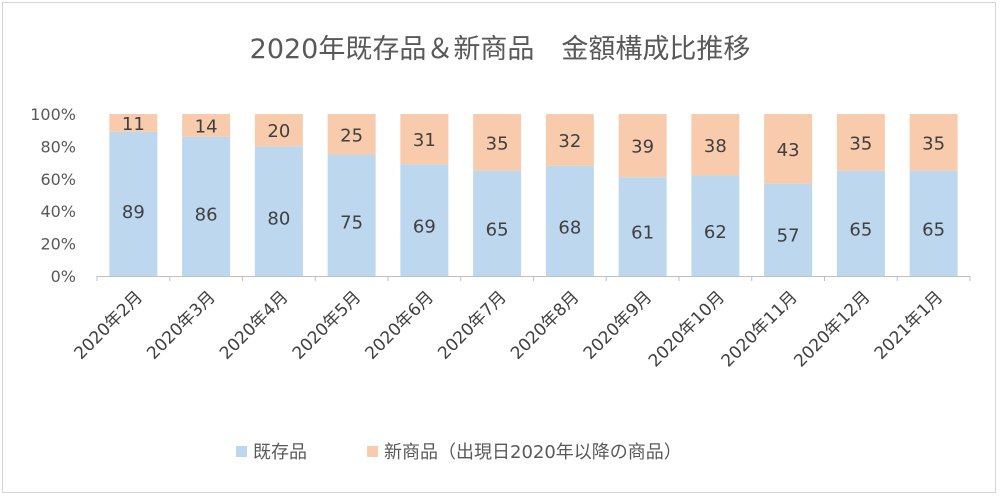  What do you see at coordinates (687, 329) in the screenshot?
I see `x-tick-label: 2020年10月` at bounding box center [687, 329].